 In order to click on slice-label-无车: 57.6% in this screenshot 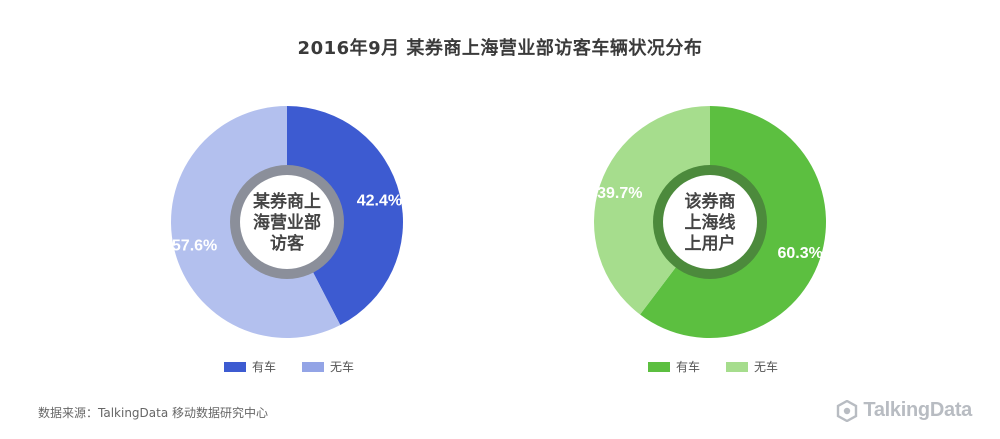, I will do `click(194, 245)`.